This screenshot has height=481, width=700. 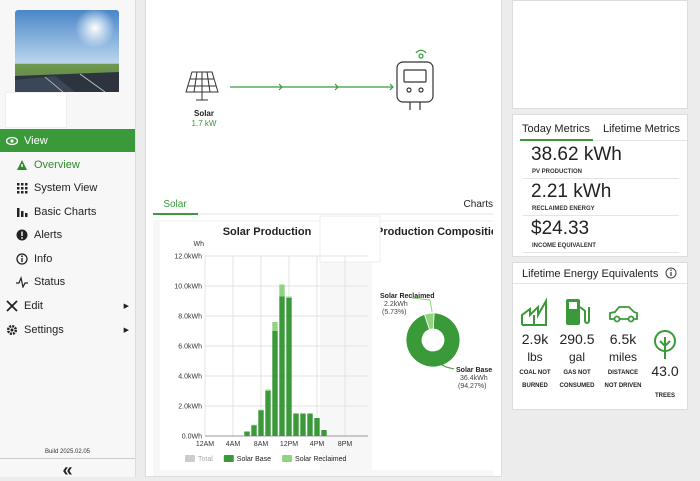 I want to click on nav-label: System View, so click(x=66, y=187).